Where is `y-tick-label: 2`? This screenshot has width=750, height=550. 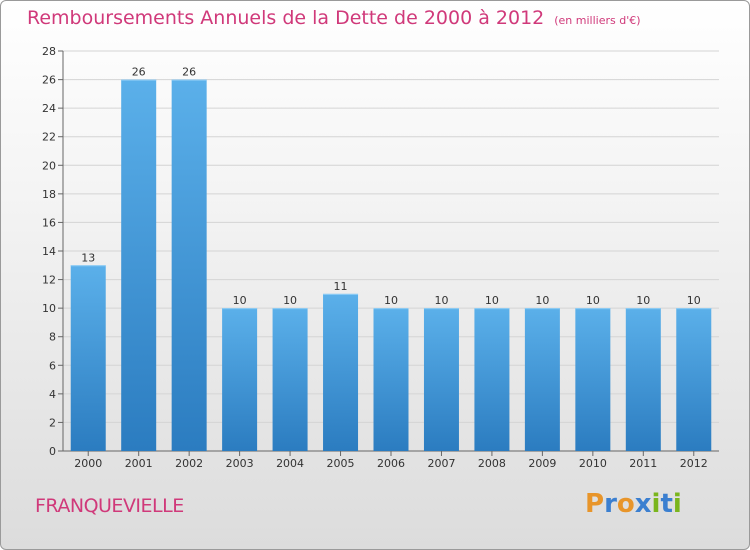
y-tick-label: 2 is located at coordinates (52, 422).